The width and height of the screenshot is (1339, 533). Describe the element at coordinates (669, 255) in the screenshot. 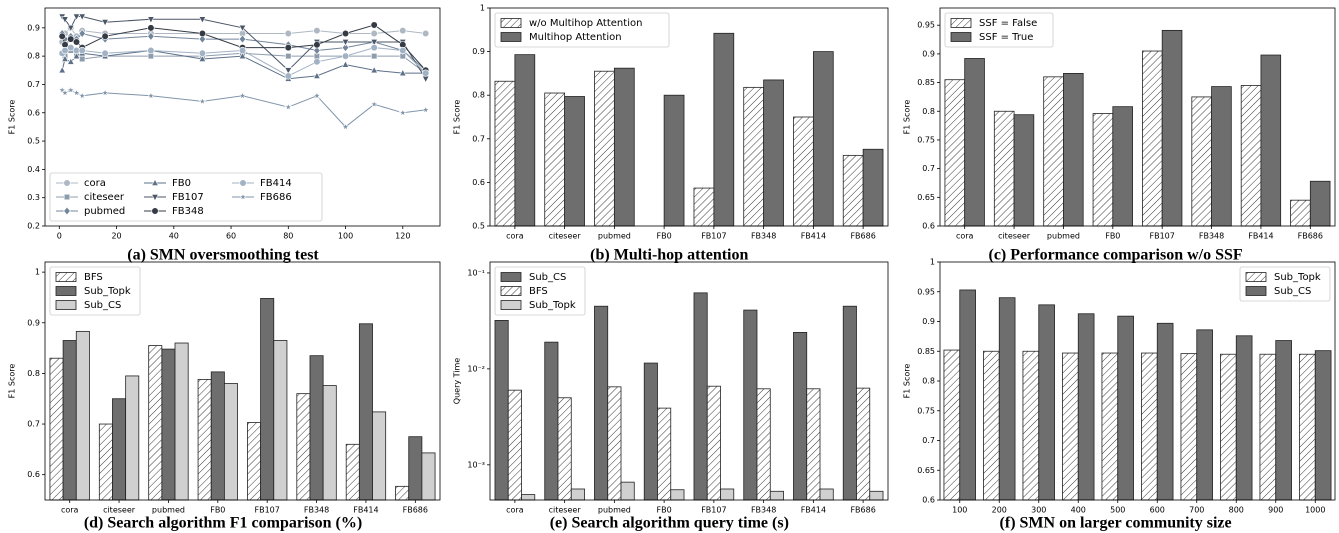

I see `caption: (b) Multi-hop attention` at that location.